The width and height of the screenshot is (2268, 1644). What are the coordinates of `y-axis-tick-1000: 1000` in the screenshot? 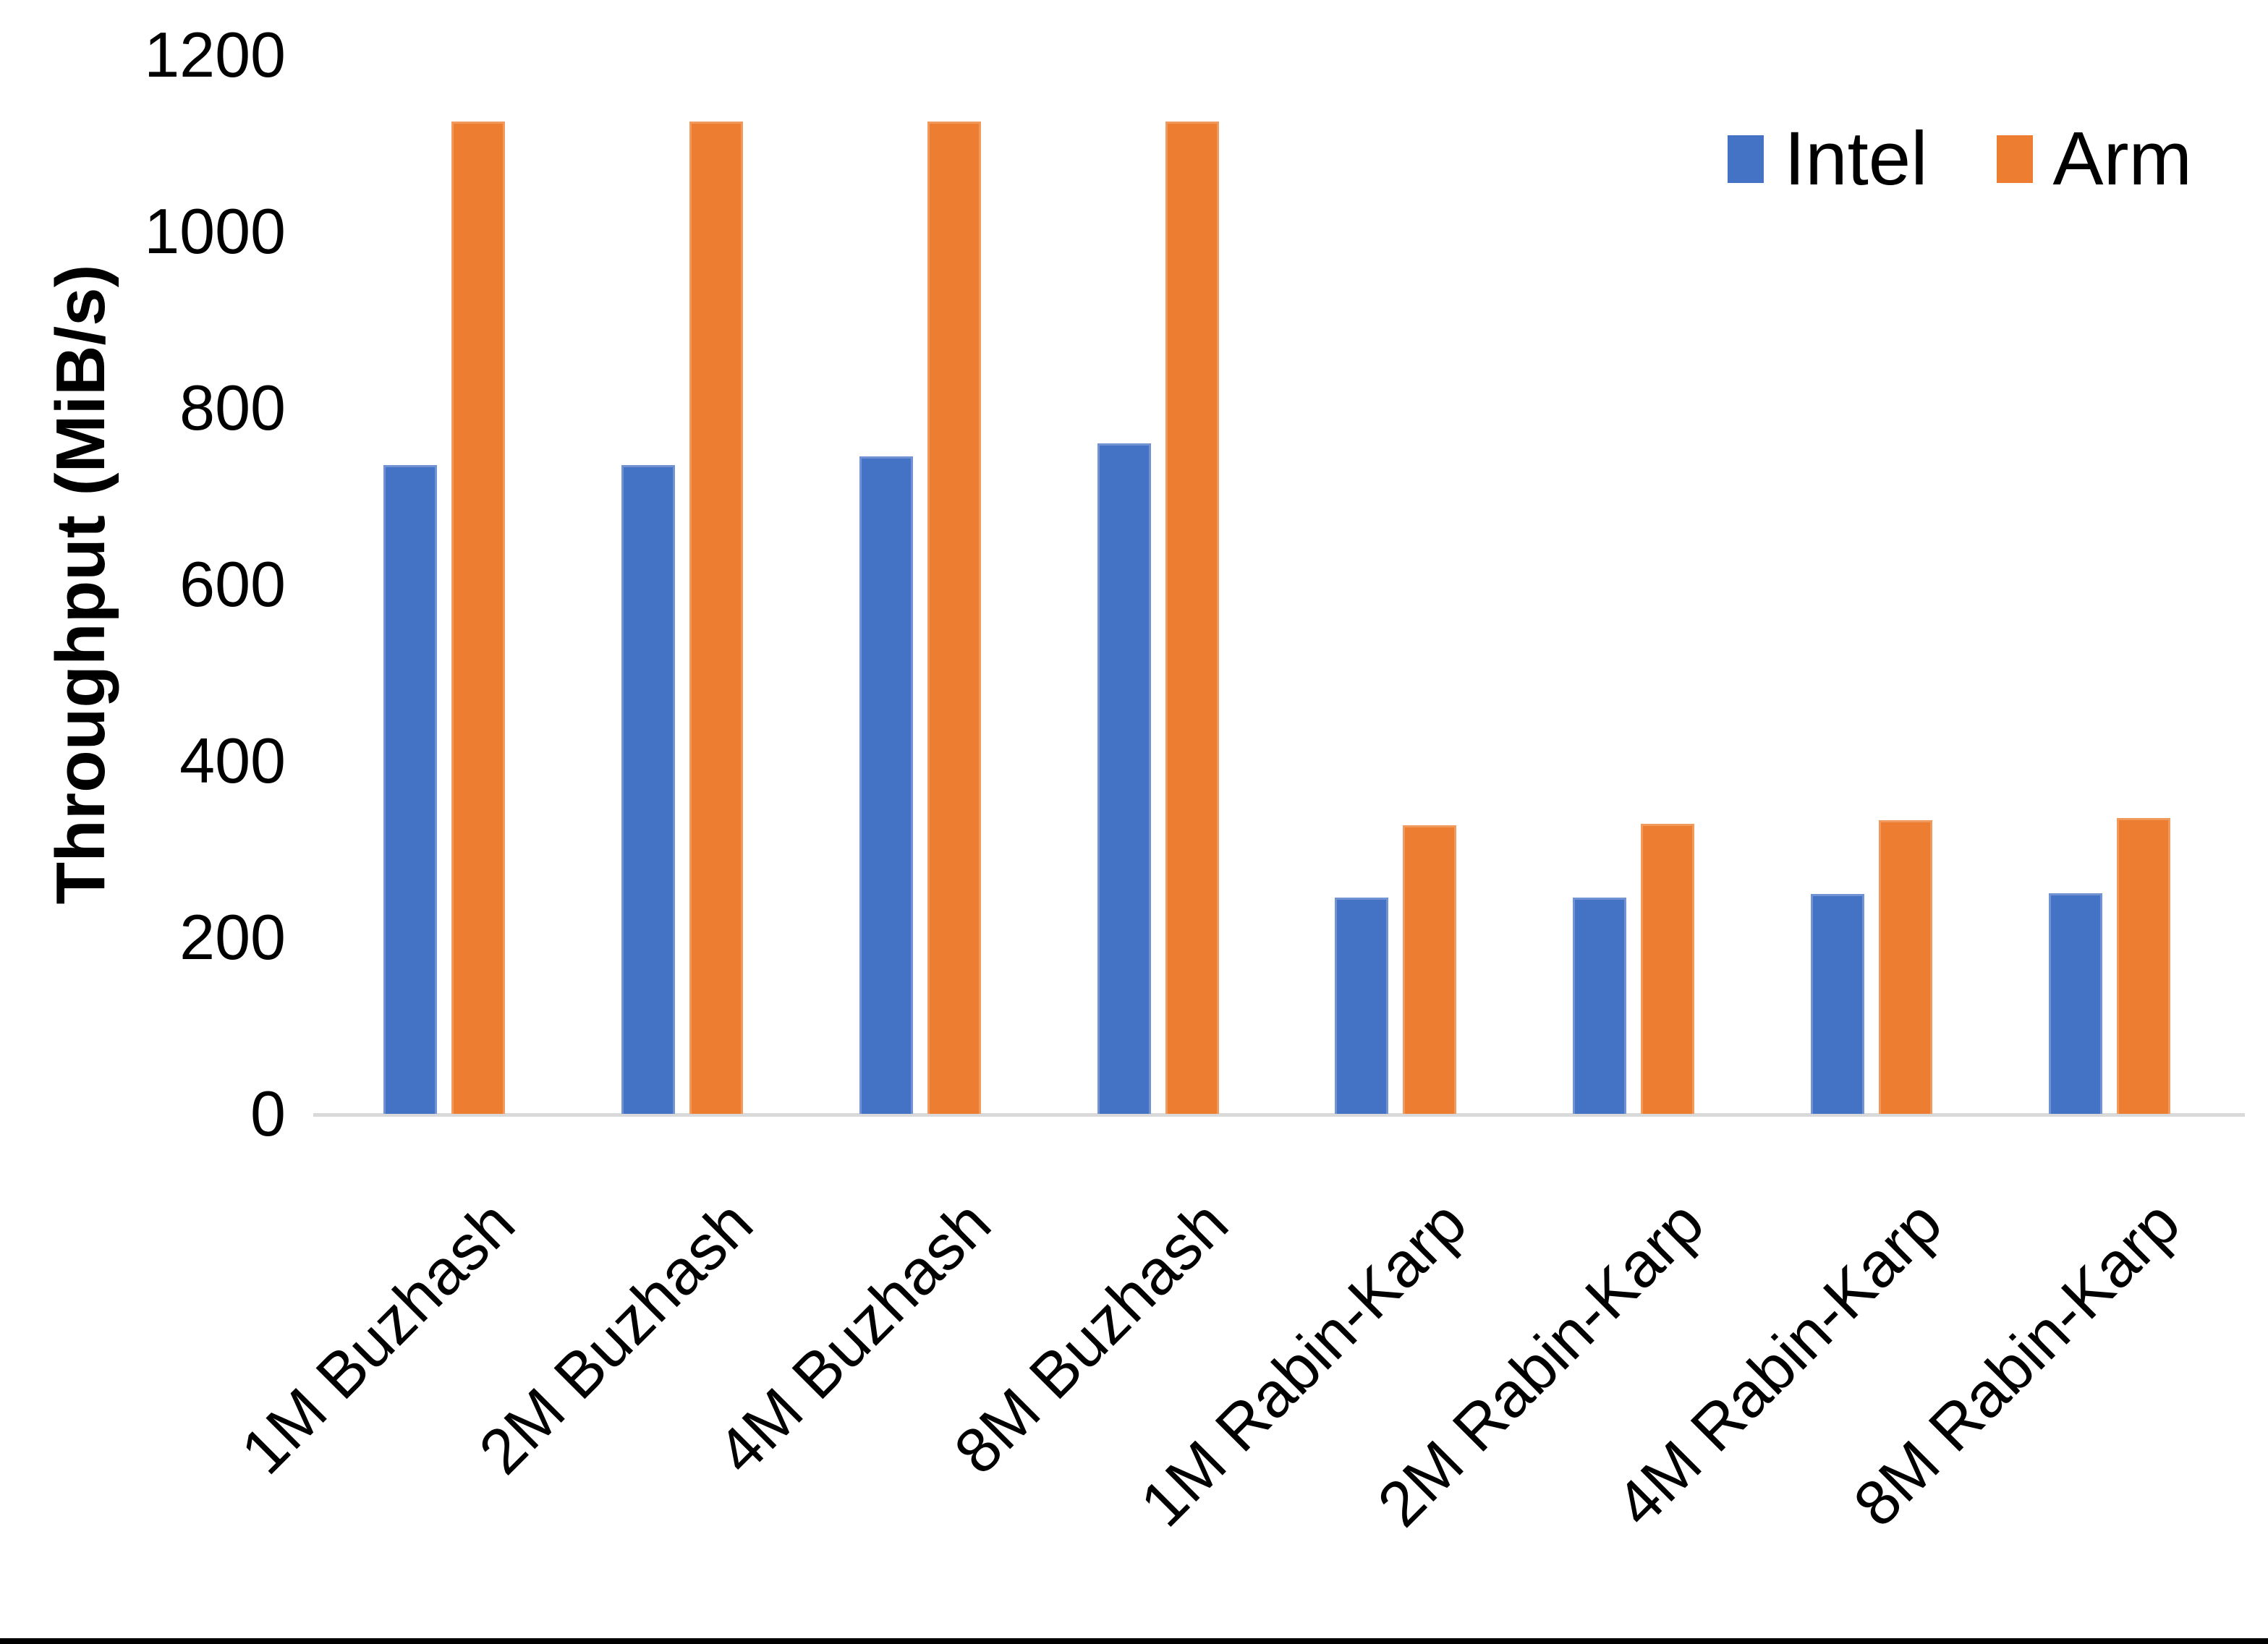 It's located at (215, 231).